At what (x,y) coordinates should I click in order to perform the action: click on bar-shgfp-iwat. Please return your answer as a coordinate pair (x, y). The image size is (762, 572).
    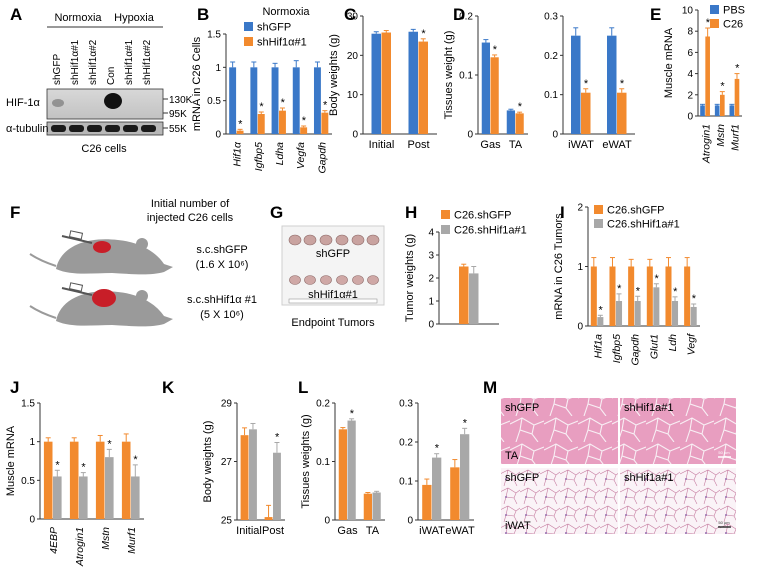
    Looking at the image, I should click on (576, 84).